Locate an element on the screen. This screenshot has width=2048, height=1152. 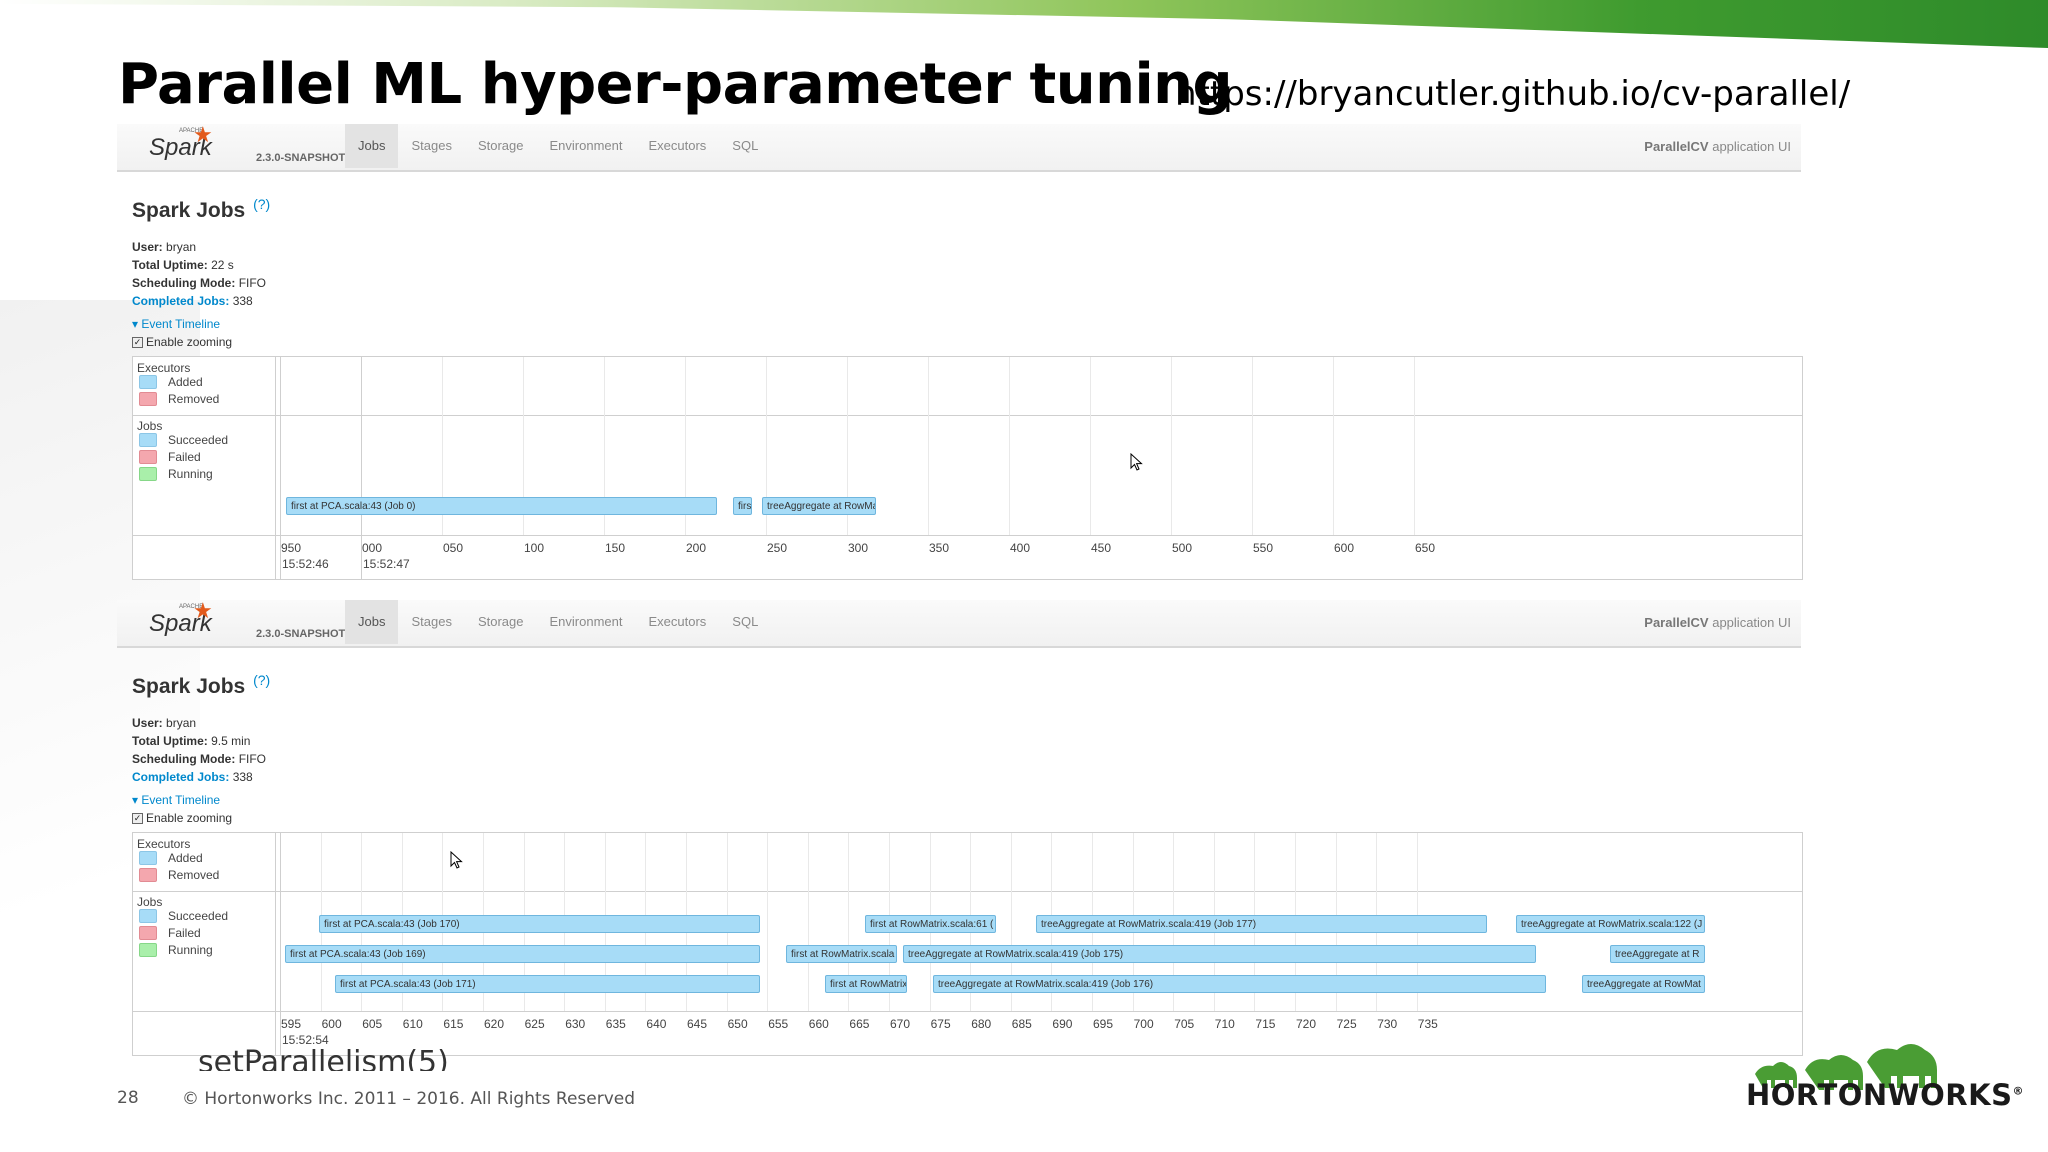
slide-top-band is located at coordinates (1024, 24).